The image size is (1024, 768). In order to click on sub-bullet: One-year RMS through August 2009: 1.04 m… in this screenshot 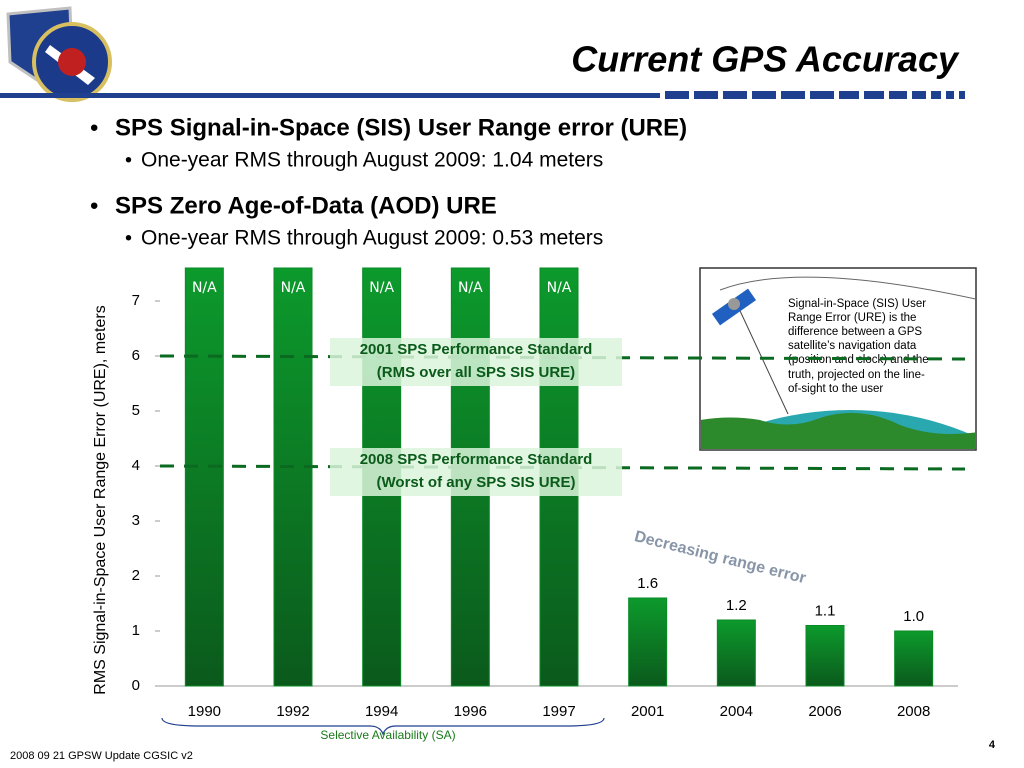, I will do `click(372, 160)`.